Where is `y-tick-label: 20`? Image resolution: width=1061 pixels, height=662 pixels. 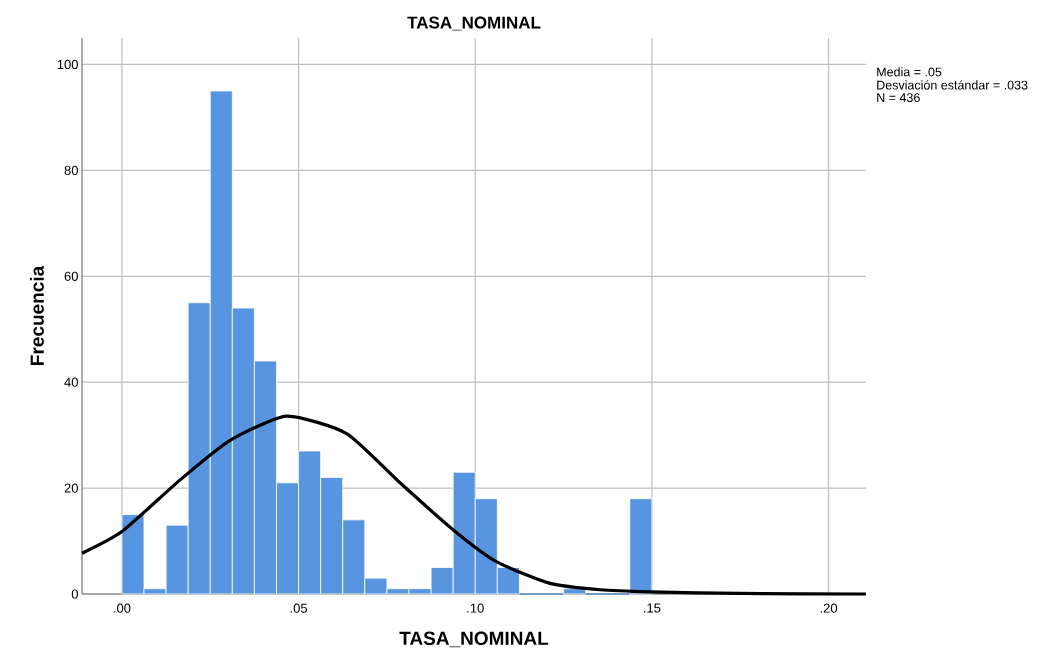 y-tick-label: 20 is located at coordinates (71, 488).